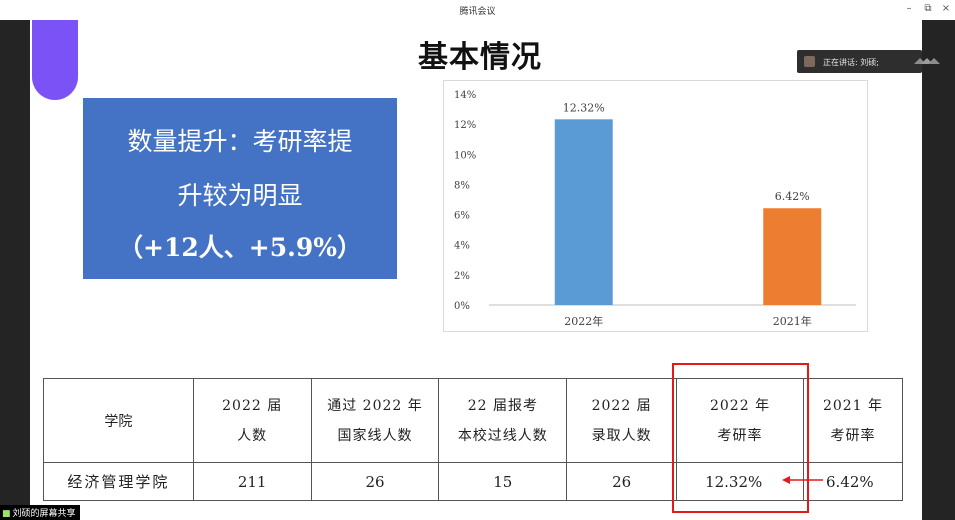  Describe the element at coordinates (240, 247) in the screenshot. I see `highlight-line-3: （+12人、+5.9%）` at that location.